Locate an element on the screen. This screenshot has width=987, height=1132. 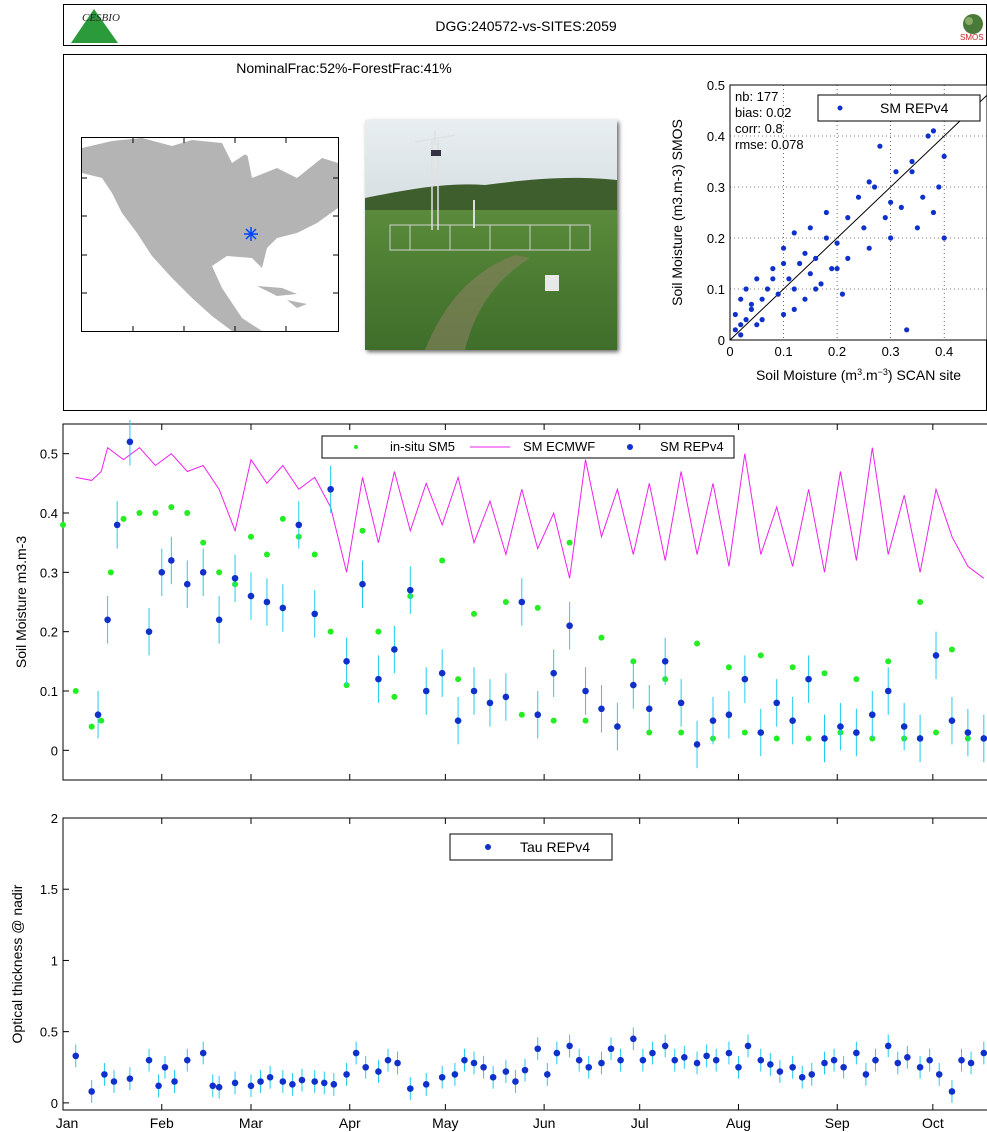
sm-legend-marker-insitu is located at coordinates (356, 447).